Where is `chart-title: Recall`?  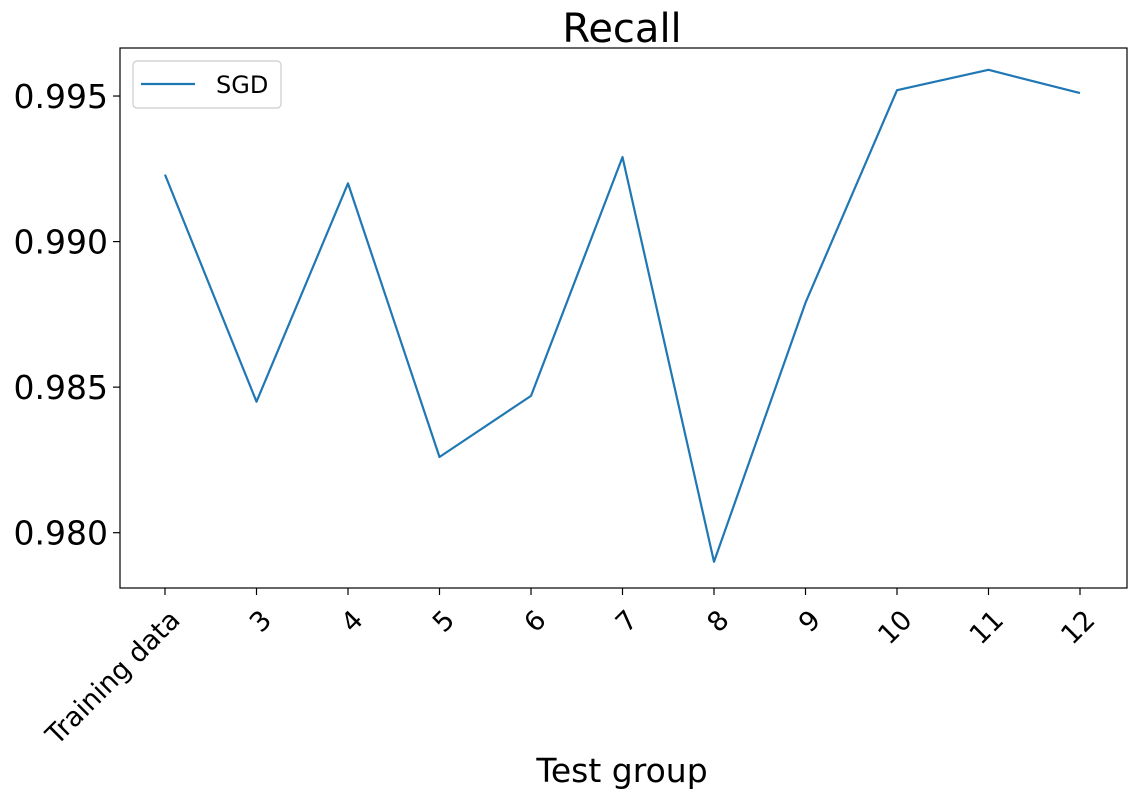 chart-title: Recall is located at coordinates (621, 29).